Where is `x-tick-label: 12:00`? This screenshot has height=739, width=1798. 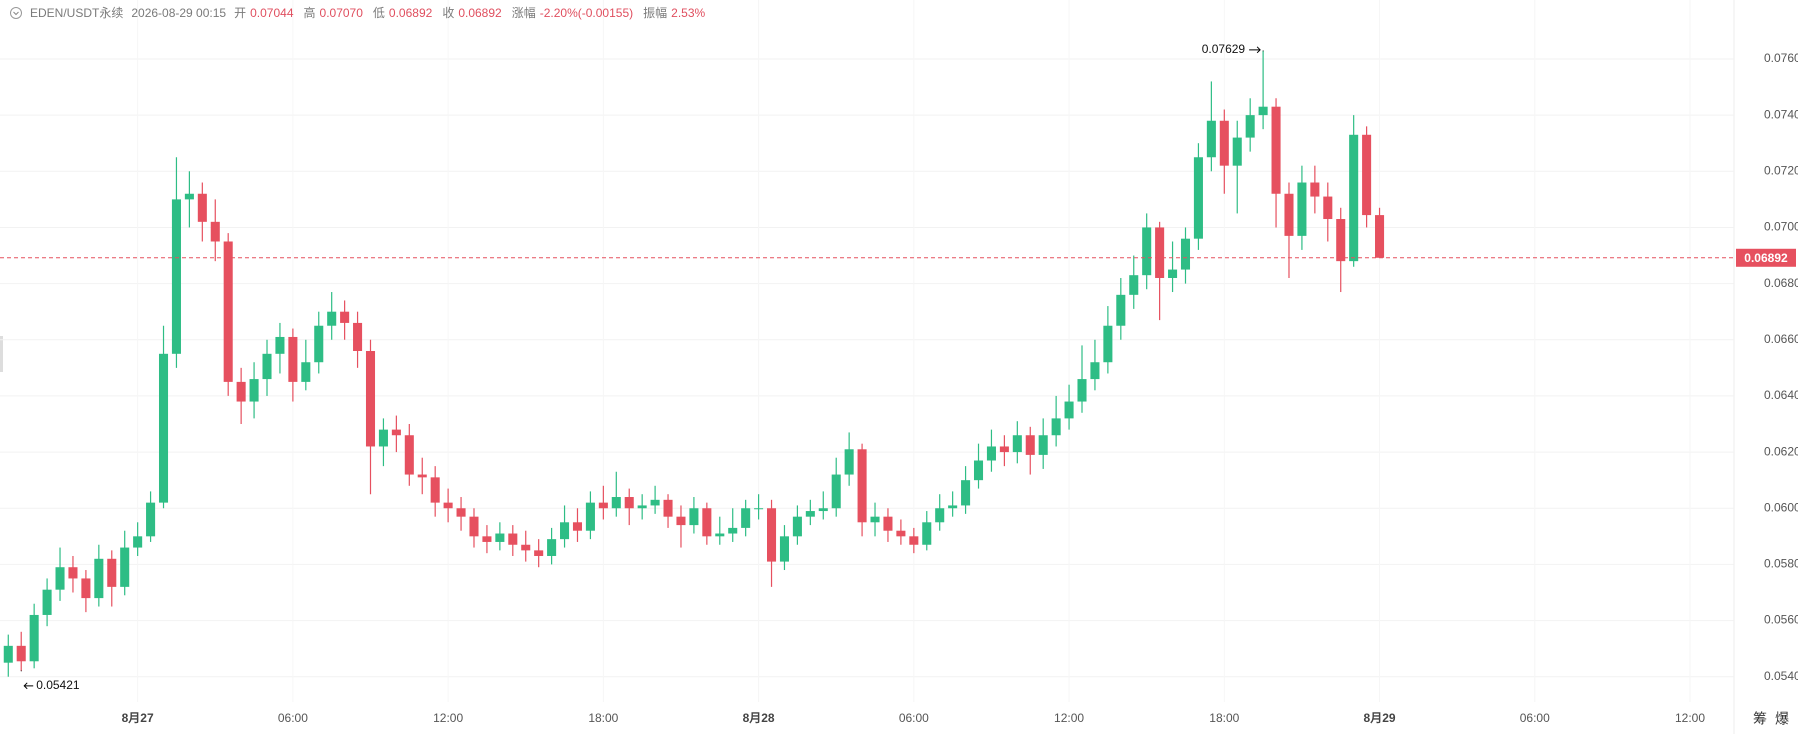
x-tick-label: 12:00 is located at coordinates (448, 718).